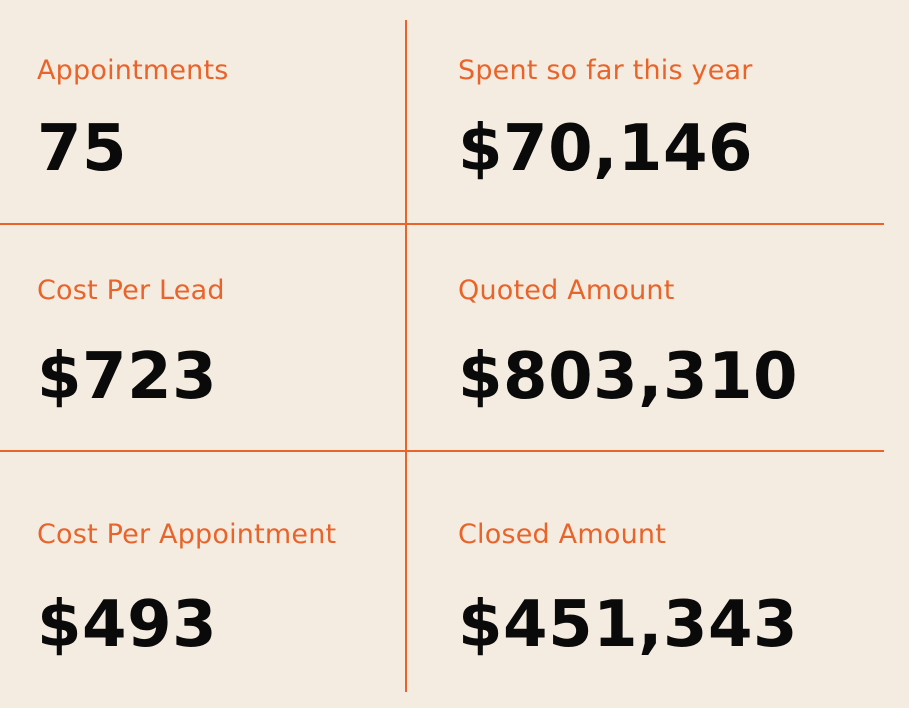 The height and width of the screenshot is (708, 909). I want to click on metric-value: 75, so click(82, 149).